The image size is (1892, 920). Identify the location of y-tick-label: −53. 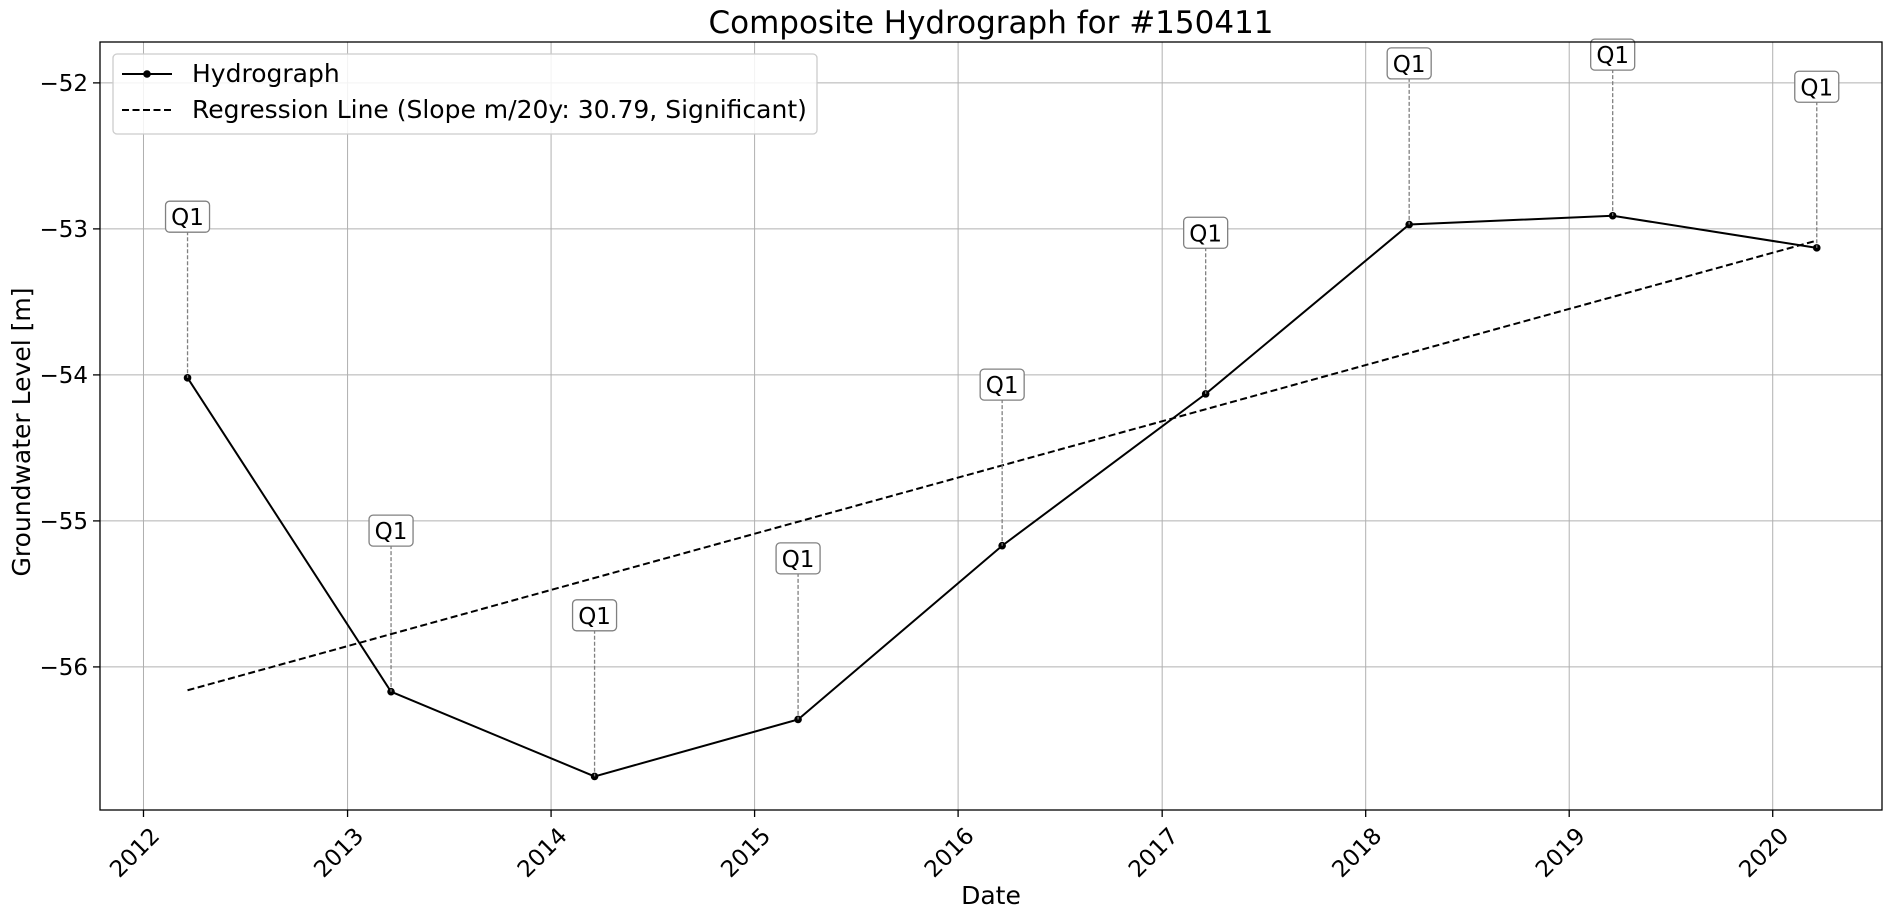
(63, 230).